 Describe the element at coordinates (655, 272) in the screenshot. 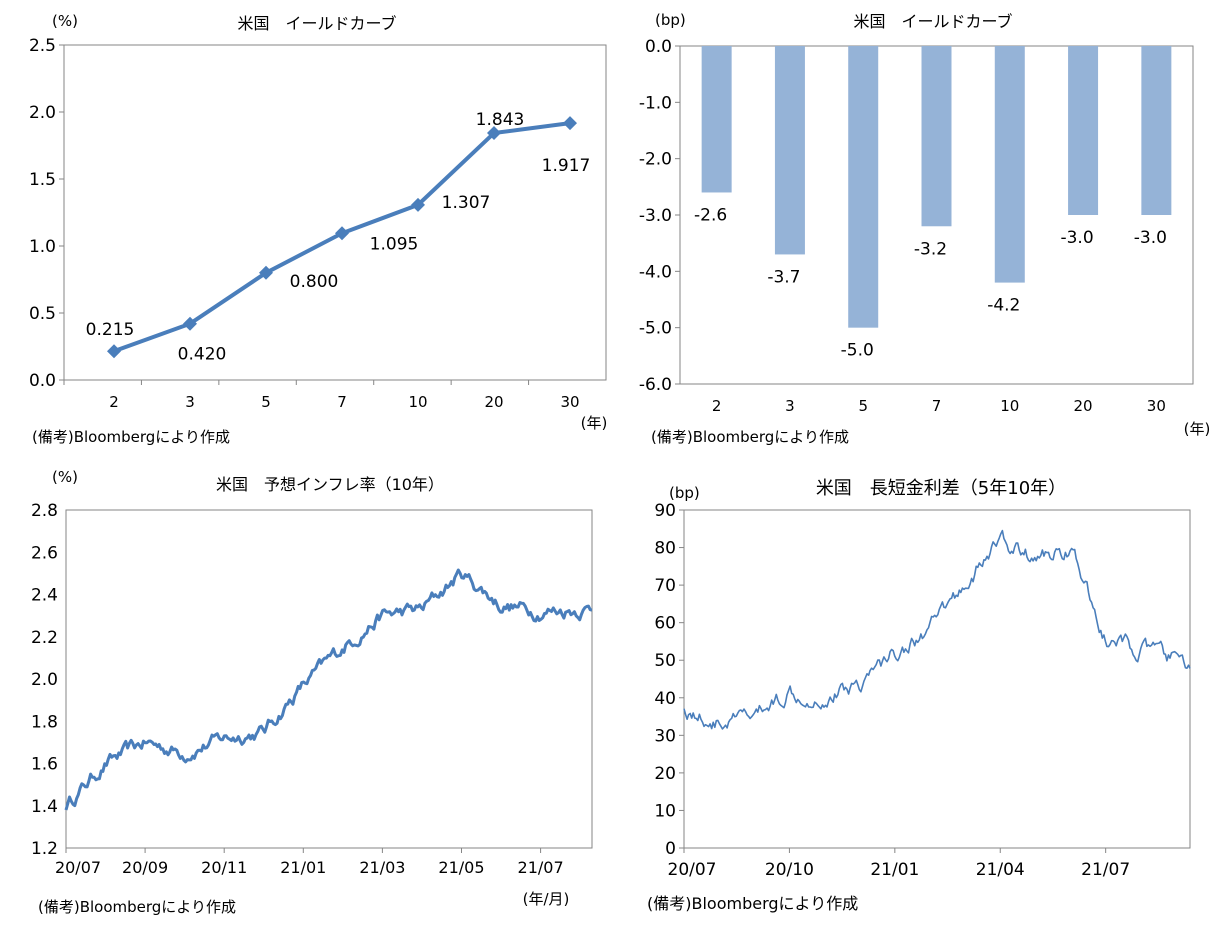

I see `y-tick-label: -4.0` at that location.